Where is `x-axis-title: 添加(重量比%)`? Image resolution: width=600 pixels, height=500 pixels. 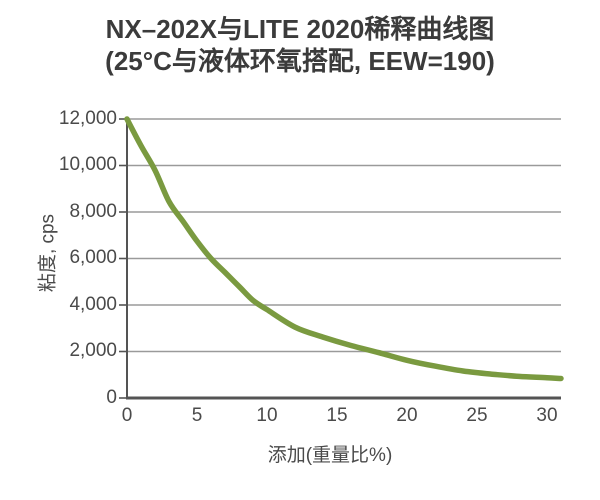 x-axis-title: 添加(重量比%) is located at coordinates (330, 455).